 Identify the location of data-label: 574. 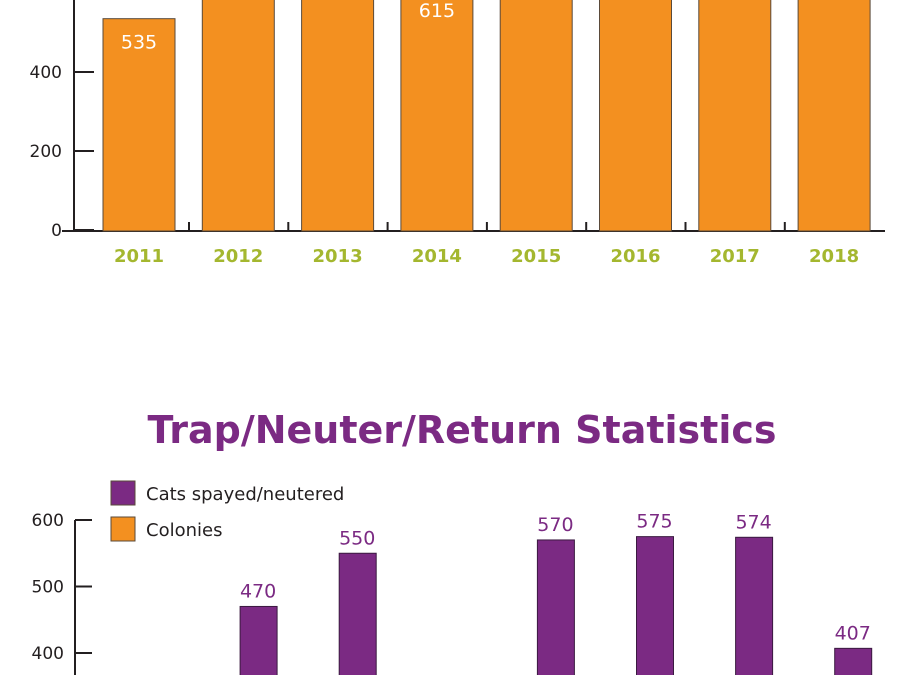
(753, 522).